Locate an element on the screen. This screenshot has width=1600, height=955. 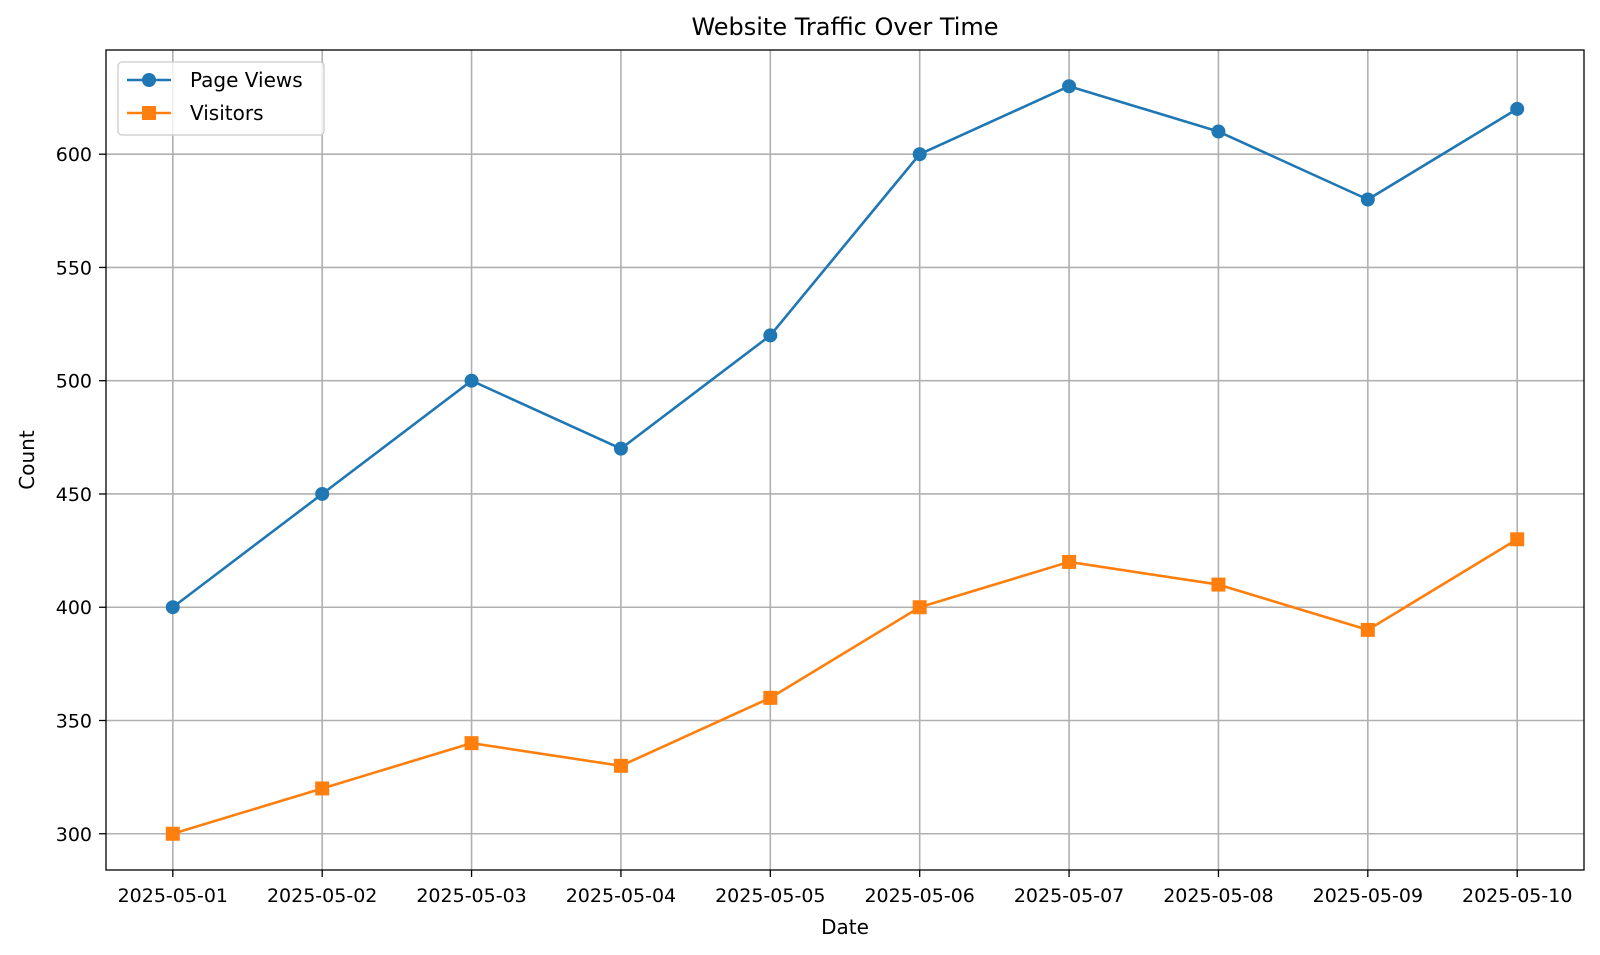
y-tick-label: 300 is located at coordinates (74, 835).